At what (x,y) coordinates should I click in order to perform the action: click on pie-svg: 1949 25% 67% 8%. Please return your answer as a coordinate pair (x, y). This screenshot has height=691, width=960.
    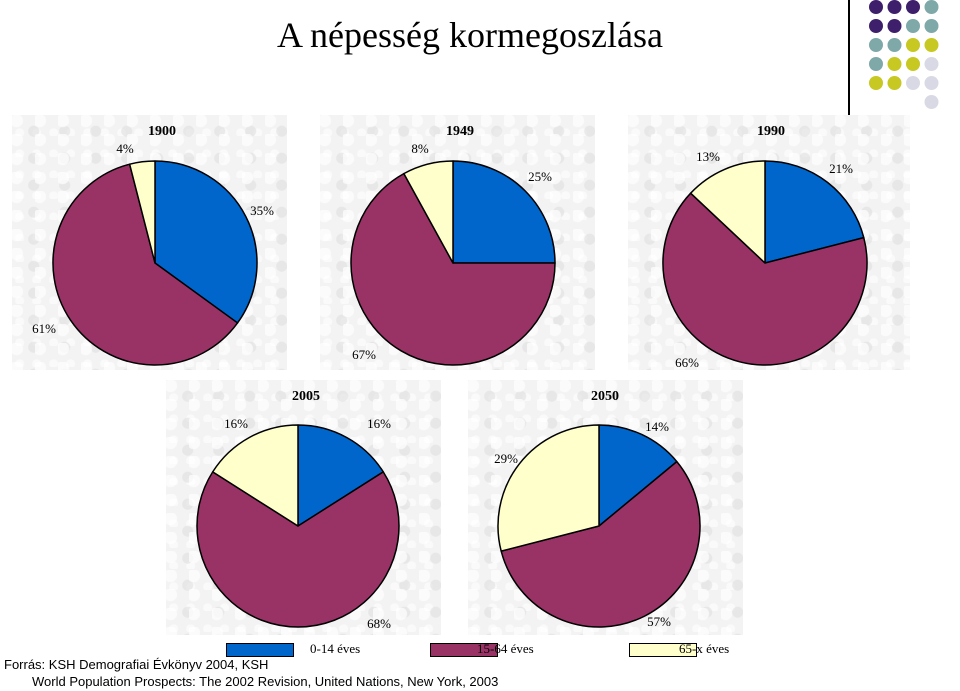
    Looking at the image, I should click on (453, 245).